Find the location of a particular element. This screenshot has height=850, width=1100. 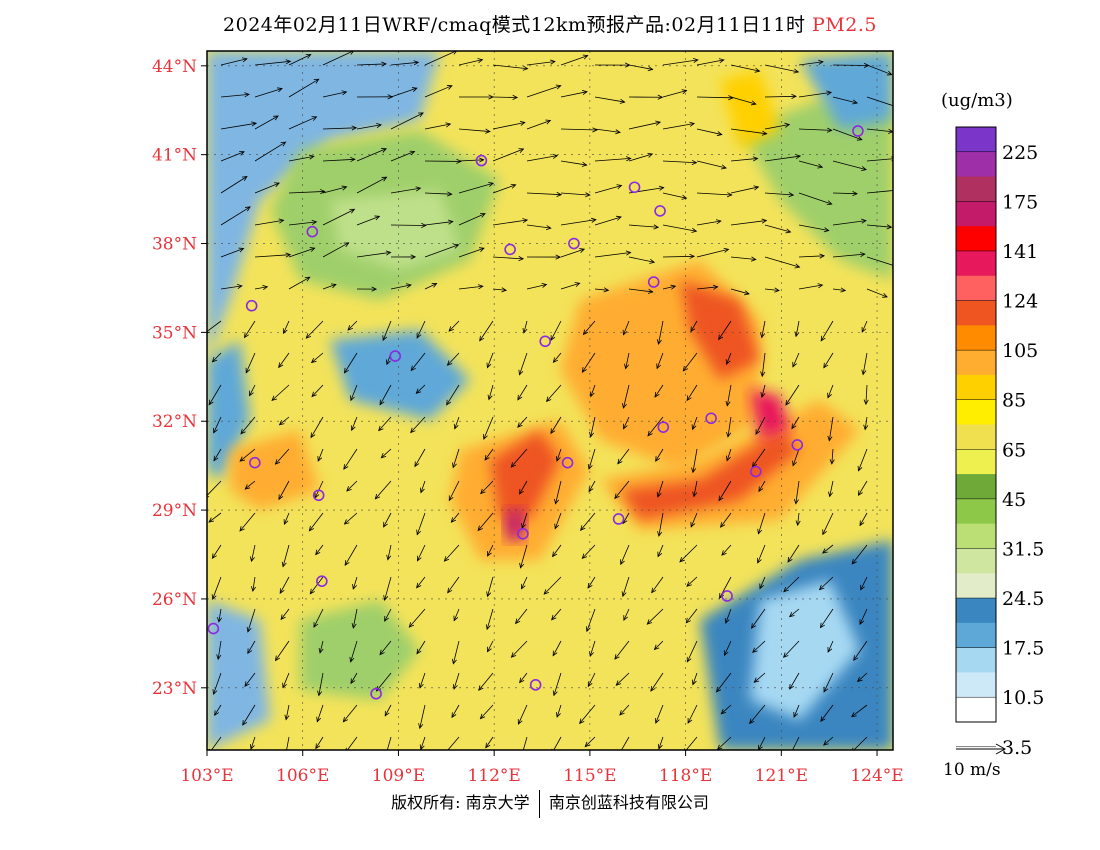

title-pollutant: PM2.5 is located at coordinates (844, 25).